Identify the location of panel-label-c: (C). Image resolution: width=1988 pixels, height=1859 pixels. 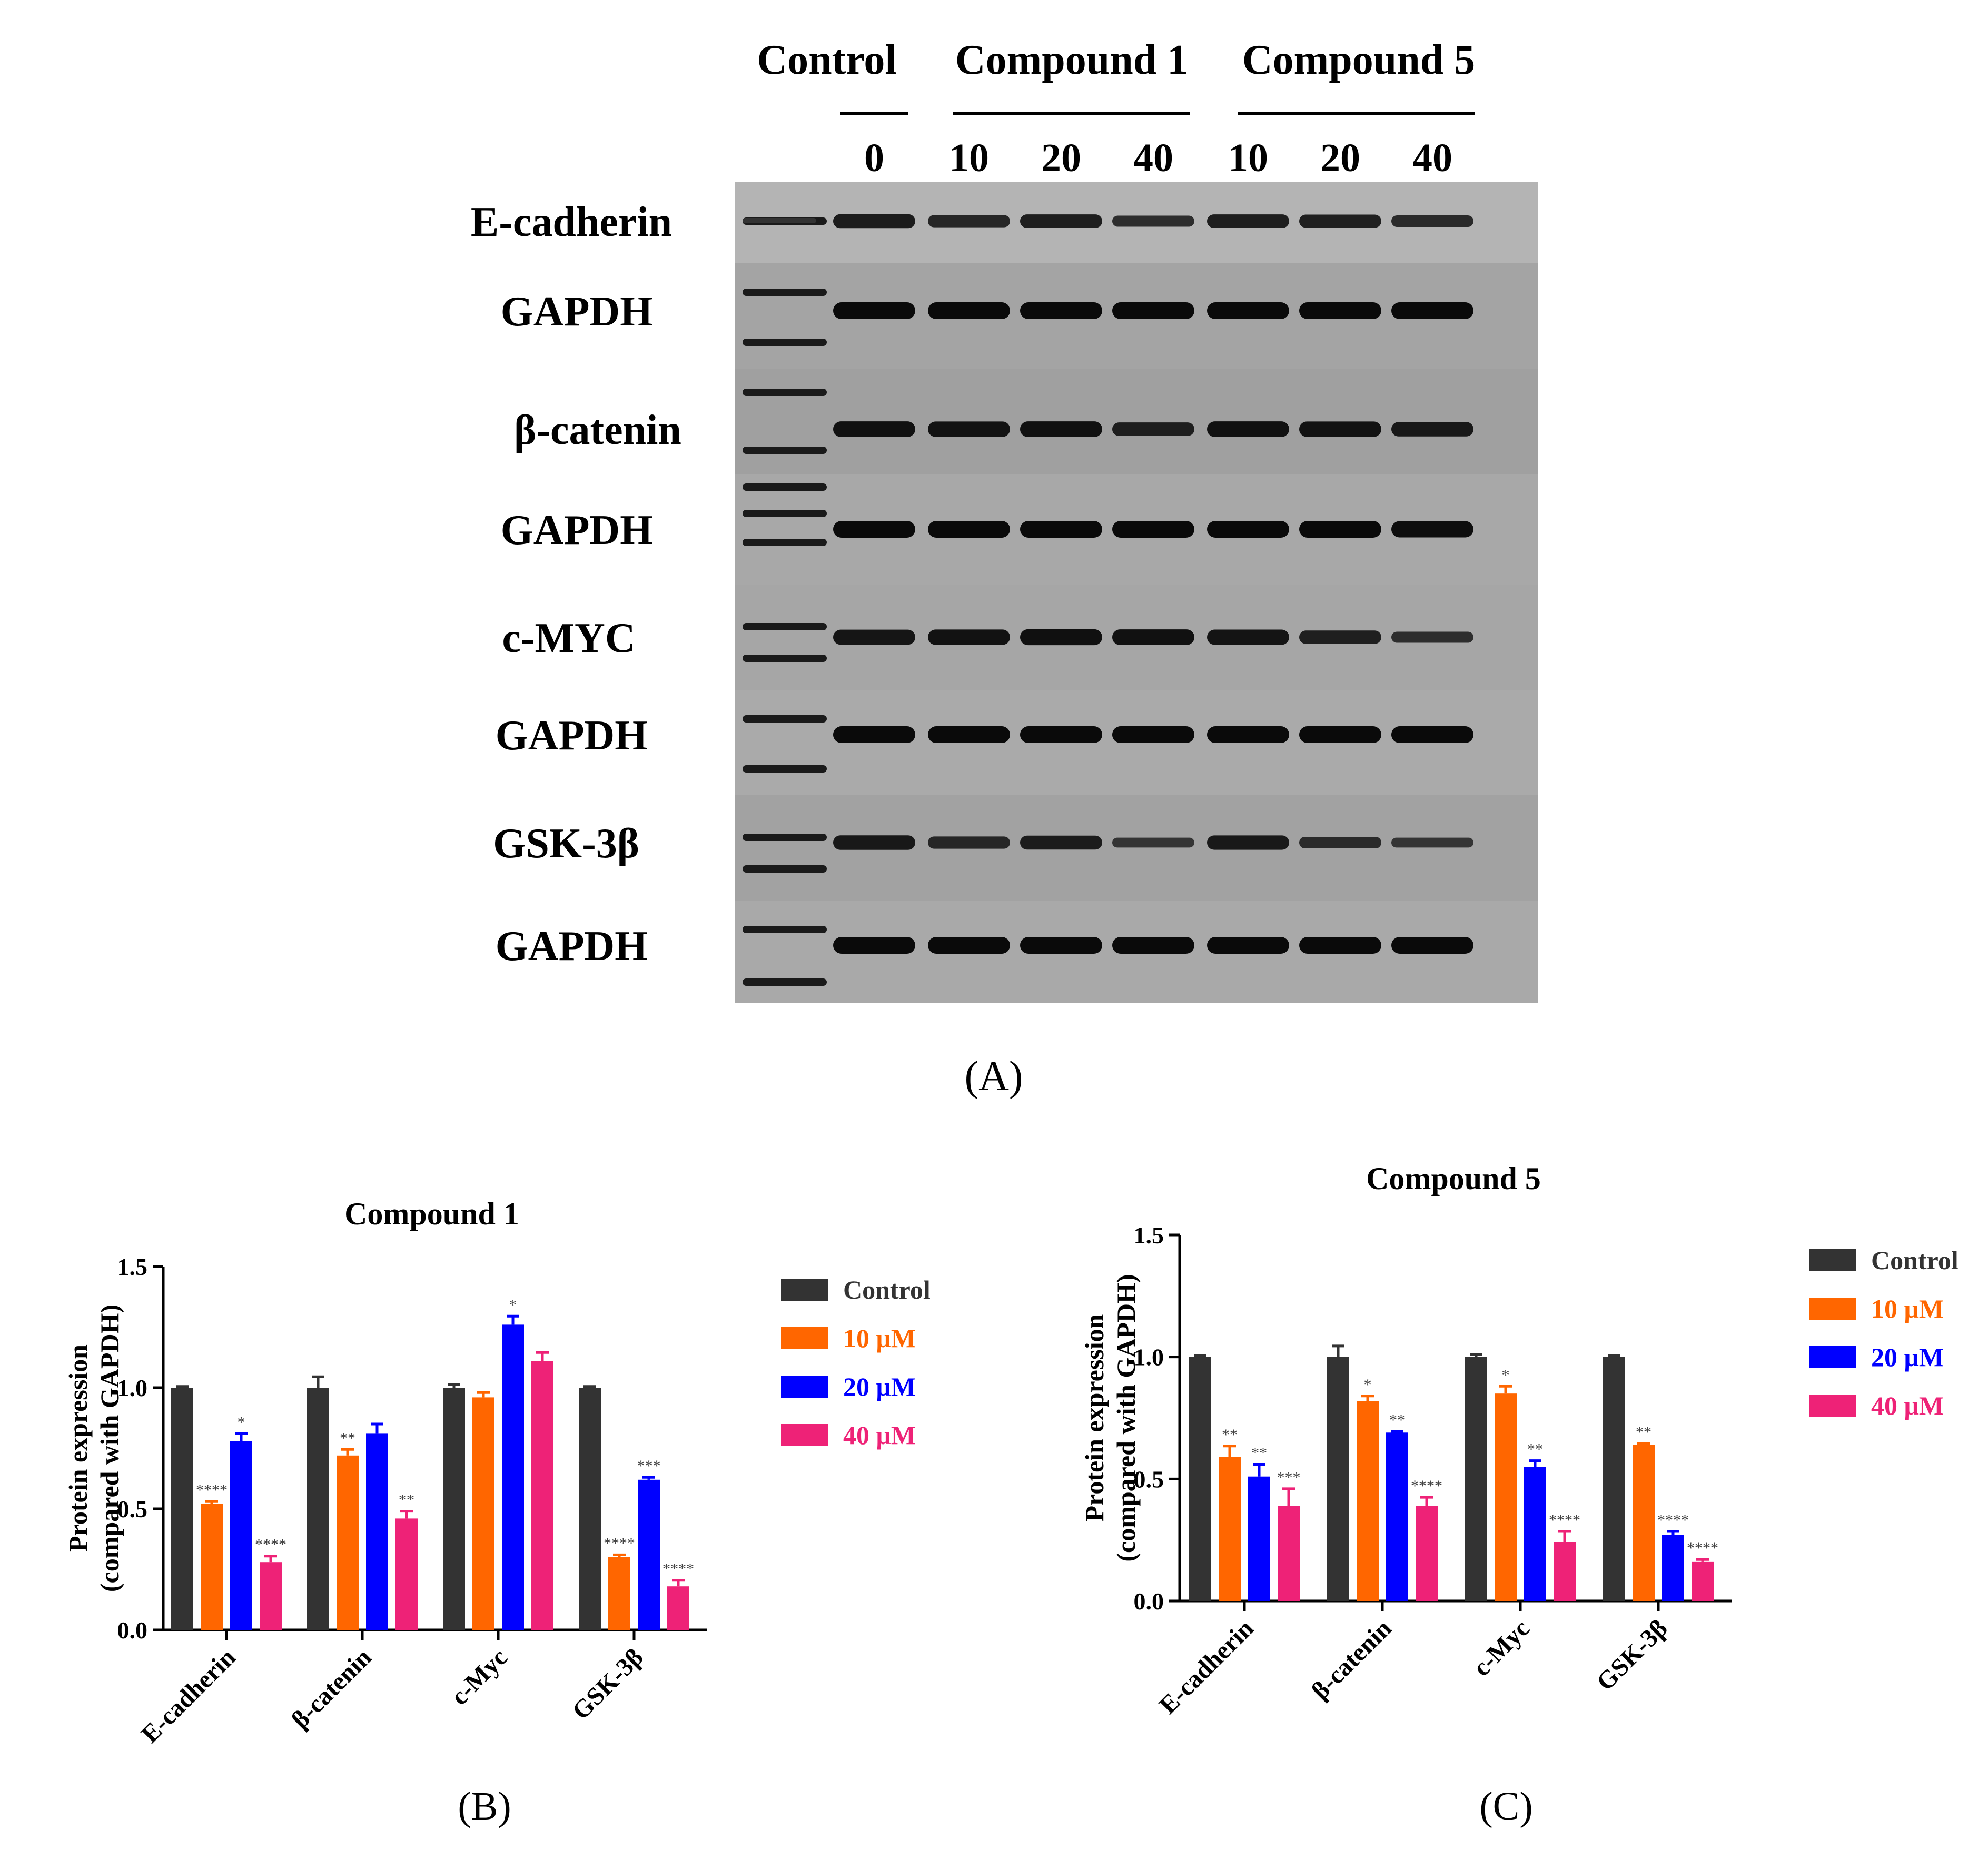
(1506, 1806).